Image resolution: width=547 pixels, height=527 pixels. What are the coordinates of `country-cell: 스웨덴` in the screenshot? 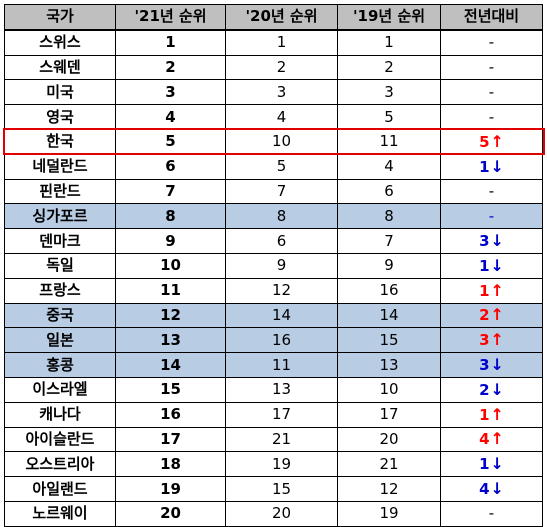 It's located at (60, 67).